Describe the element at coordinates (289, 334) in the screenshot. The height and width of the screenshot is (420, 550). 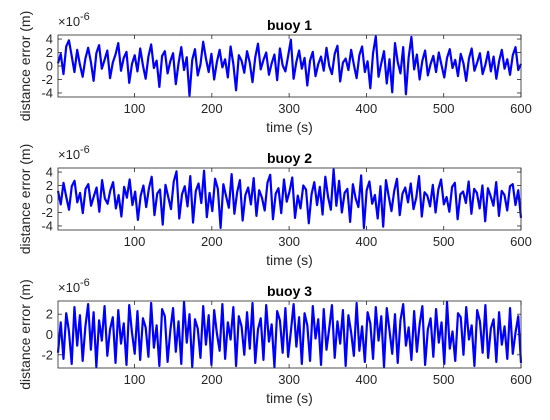
I see `panel3-series-line` at that location.